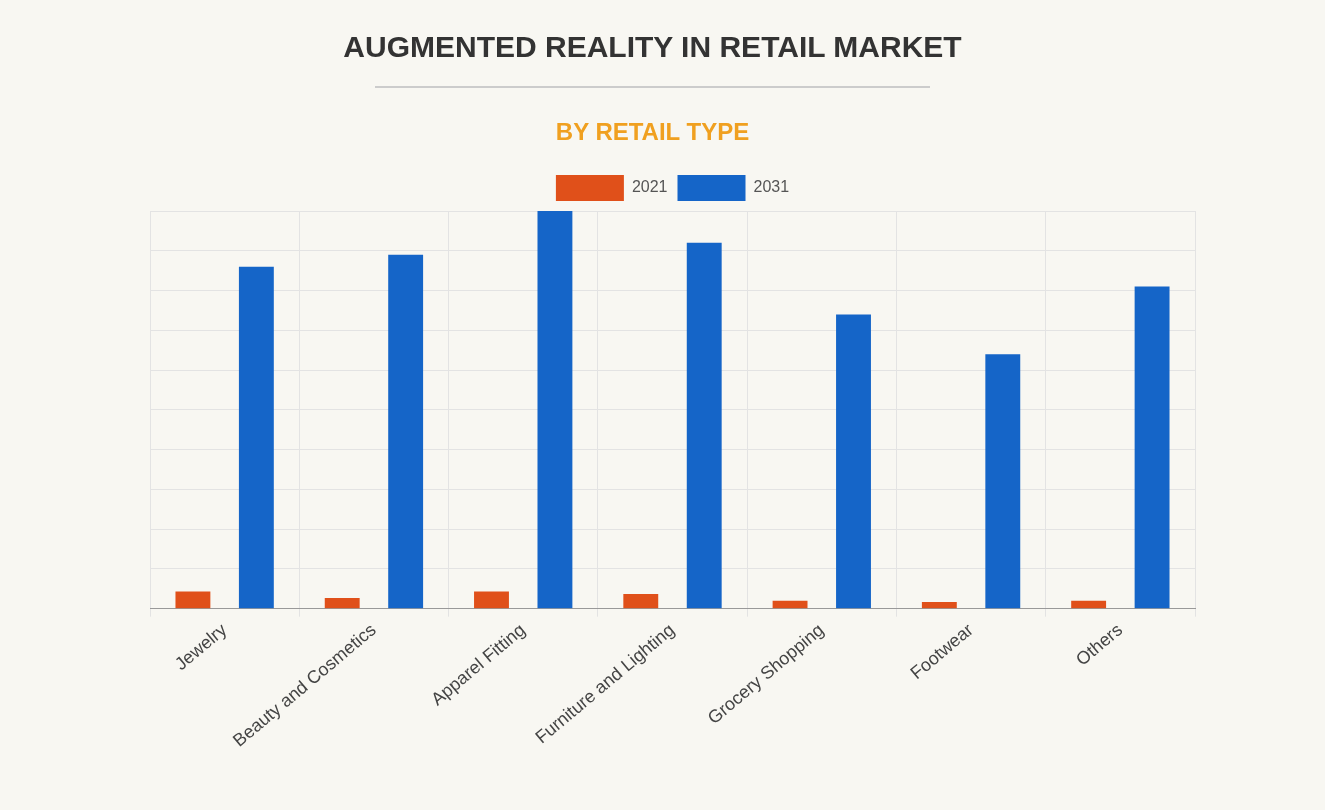 This screenshot has width=1325, height=810. What do you see at coordinates (771, 187) in the screenshot?
I see `legend-label: 2031` at bounding box center [771, 187].